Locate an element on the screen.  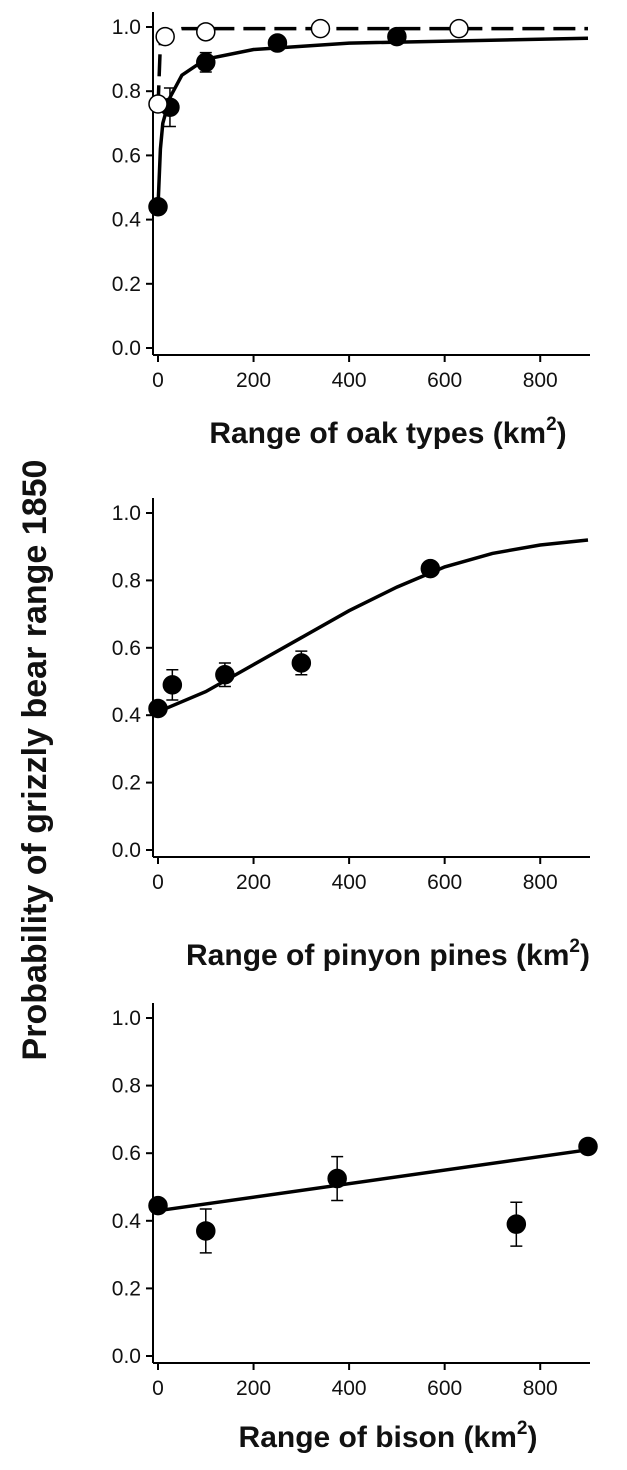
x-axis-label: Range of bison (km2) is located at coordinates (388, 1436).